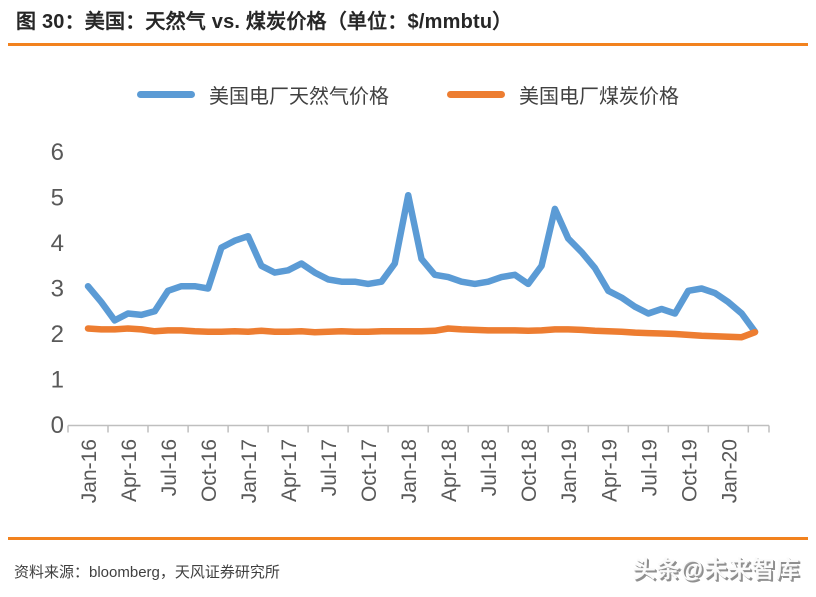 This screenshot has height=597, width=816. What do you see at coordinates (166, 94) in the screenshot?
I see `gas-line-swatch-icon` at bounding box center [166, 94].